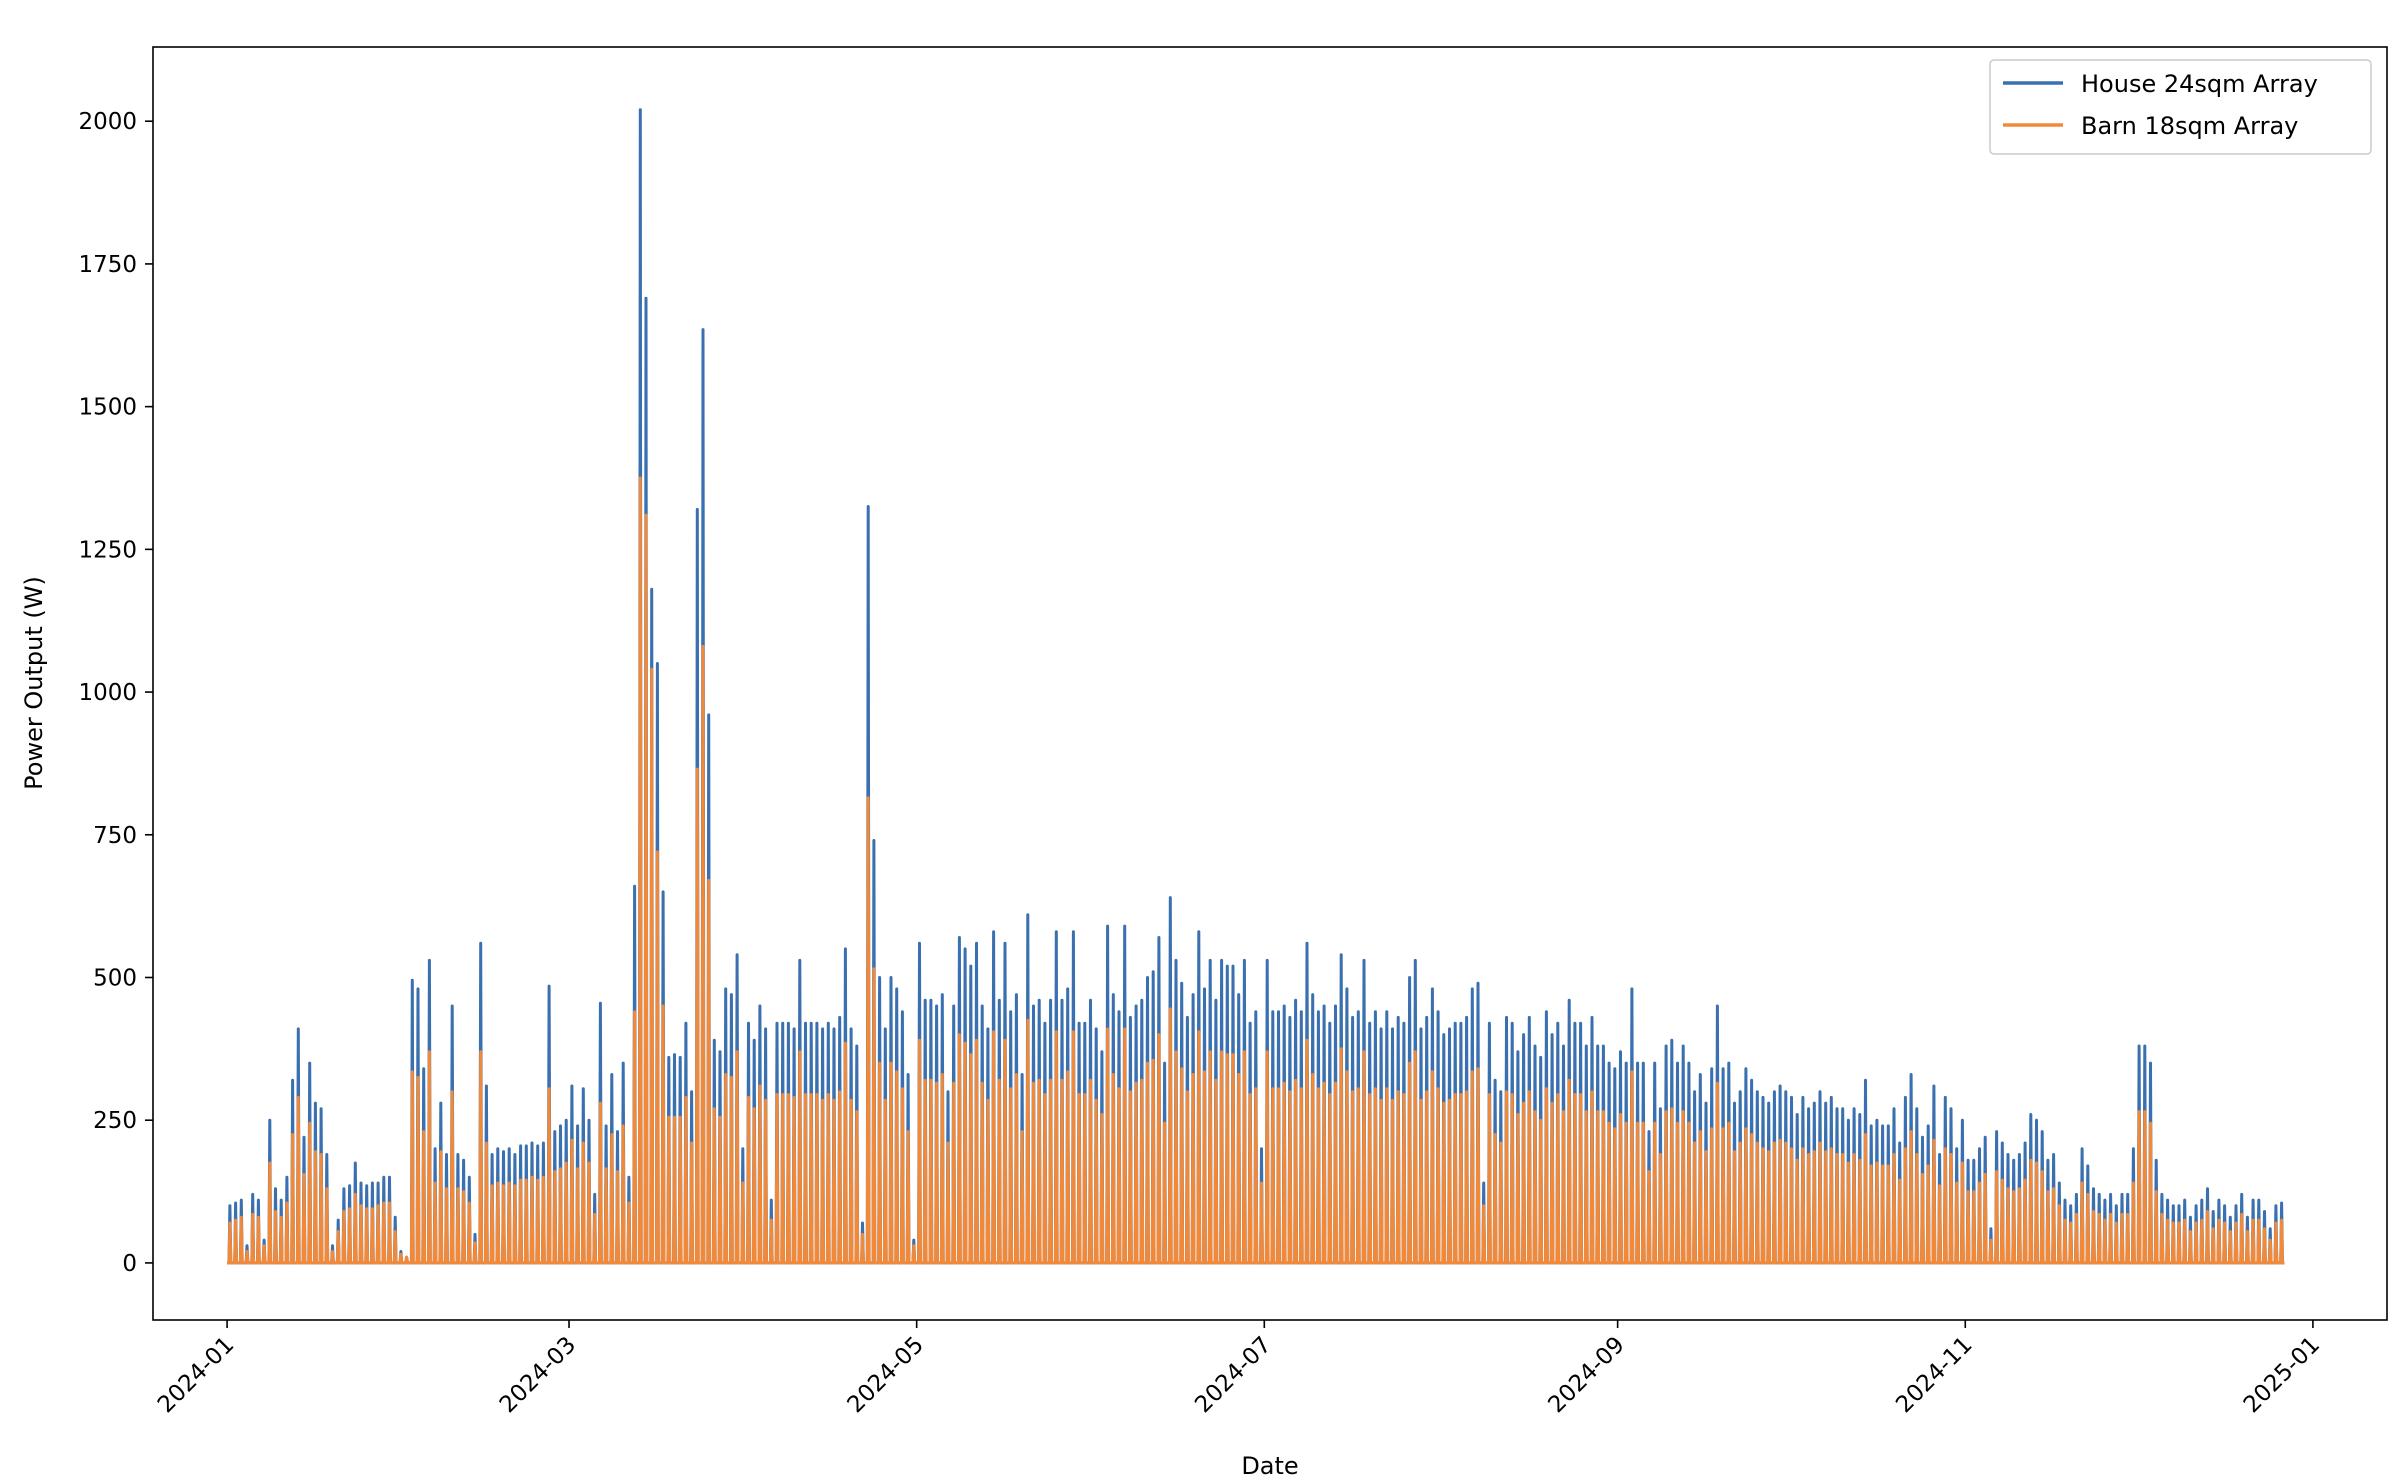 The height and width of the screenshot is (1480, 2407). What do you see at coordinates (115, 1121) in the screenshot?
I see `y-tick-label: 250` at bounding box center [115, 1121].